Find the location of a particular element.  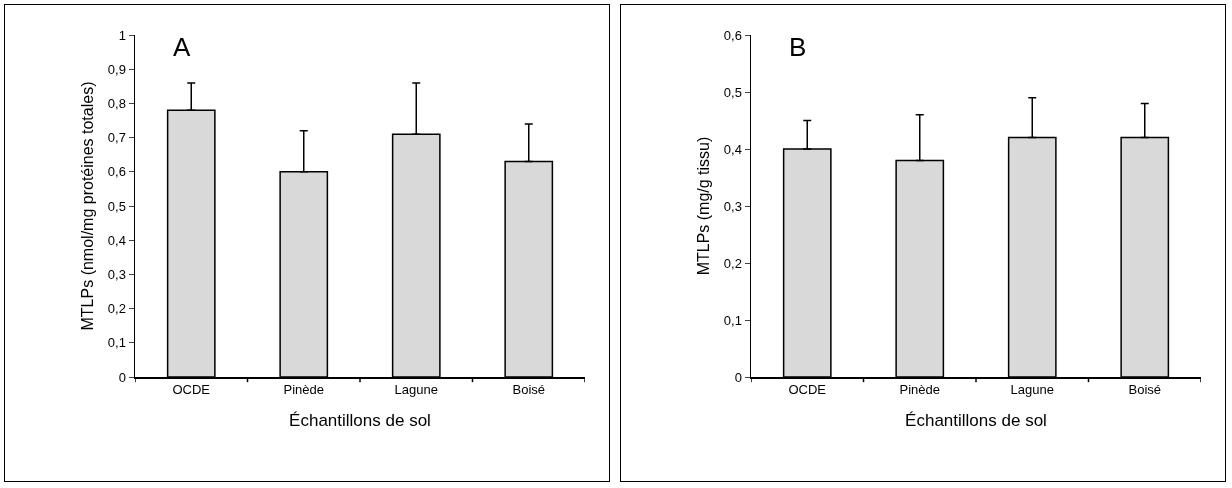

y-tick-label: 0,9 is located at coordinates (116, 69).